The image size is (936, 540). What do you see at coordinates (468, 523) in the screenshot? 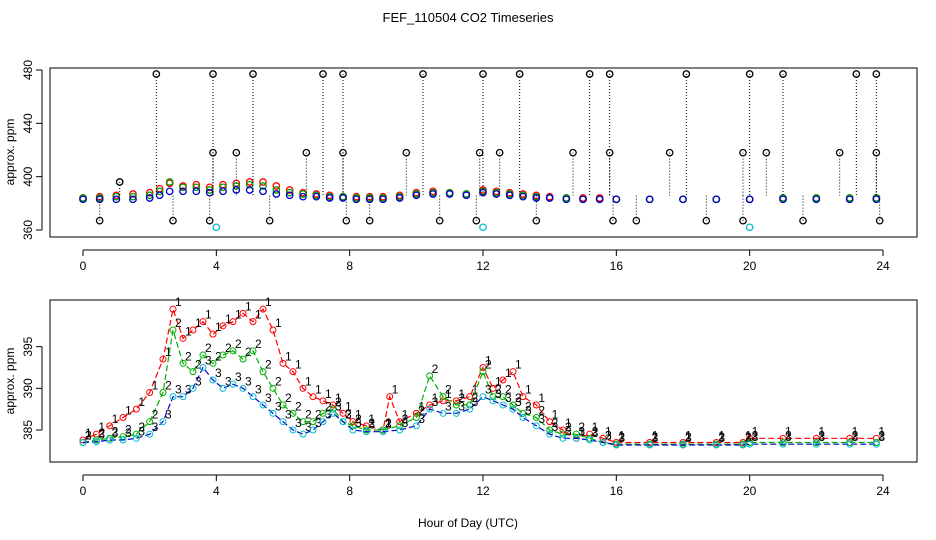
I see `x-axis-label: Hour of Day (UTC)` at bounding box center [468, 523].